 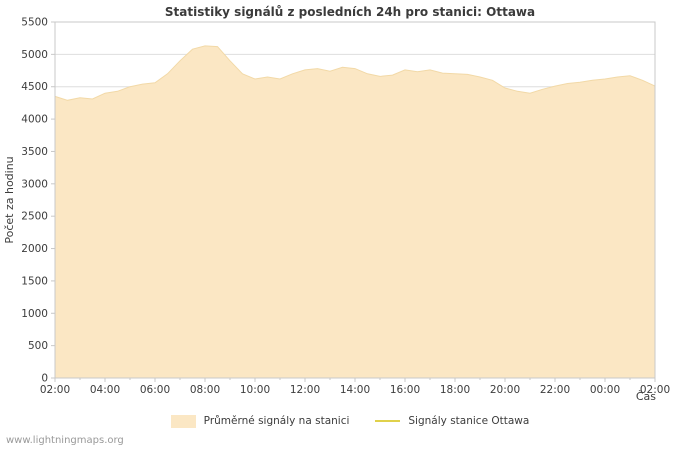 I want to click on x-tick-label: 20:00, so click(x=505, y=390).